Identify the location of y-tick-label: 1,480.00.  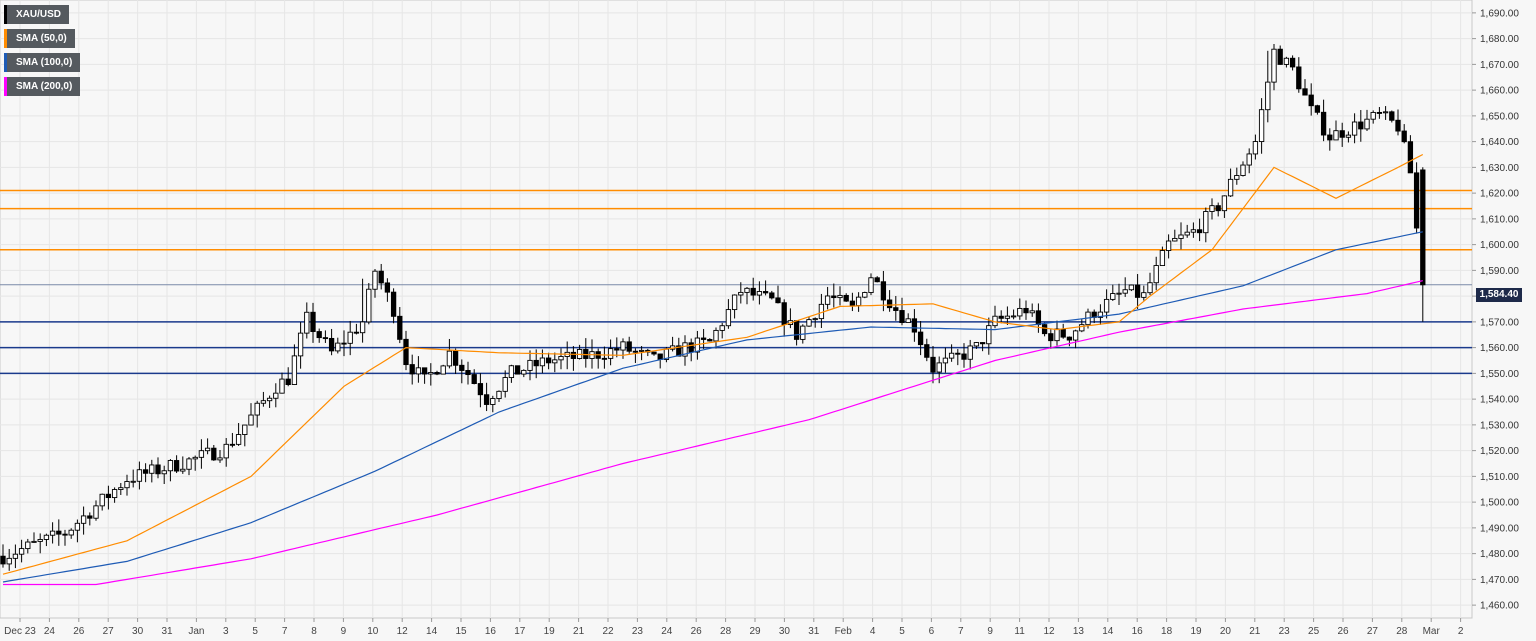
(1499, 554).